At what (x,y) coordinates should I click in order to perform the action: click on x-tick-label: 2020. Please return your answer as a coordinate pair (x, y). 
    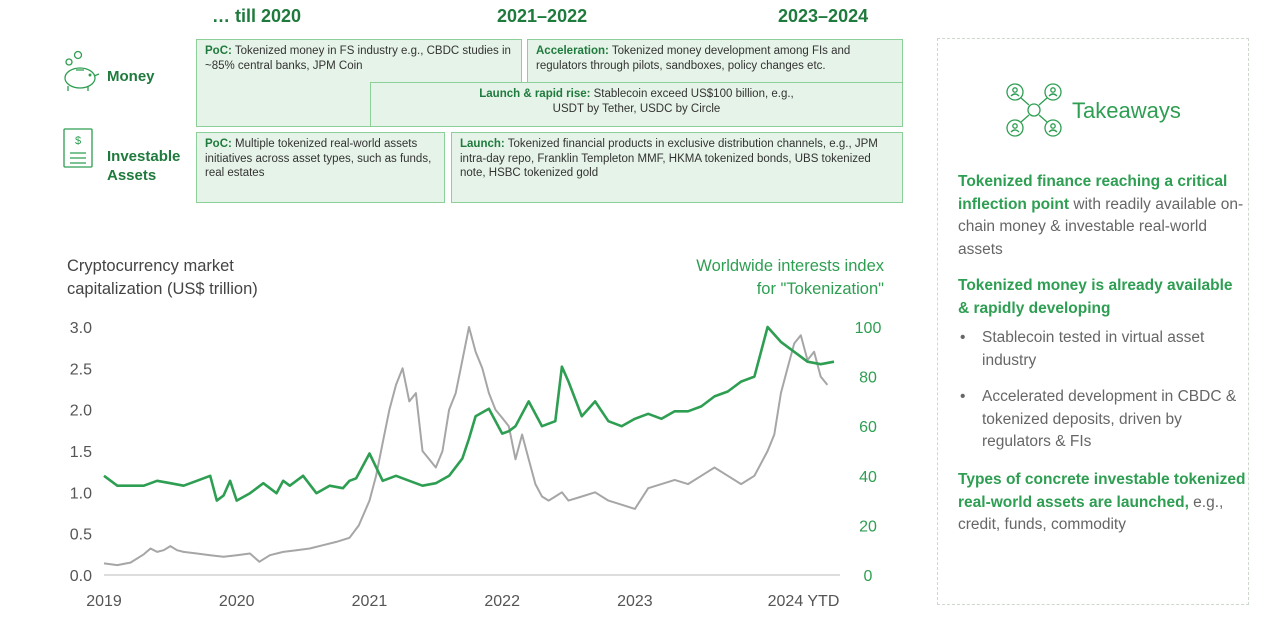
    Looking at the image, I should click on (237, 601).